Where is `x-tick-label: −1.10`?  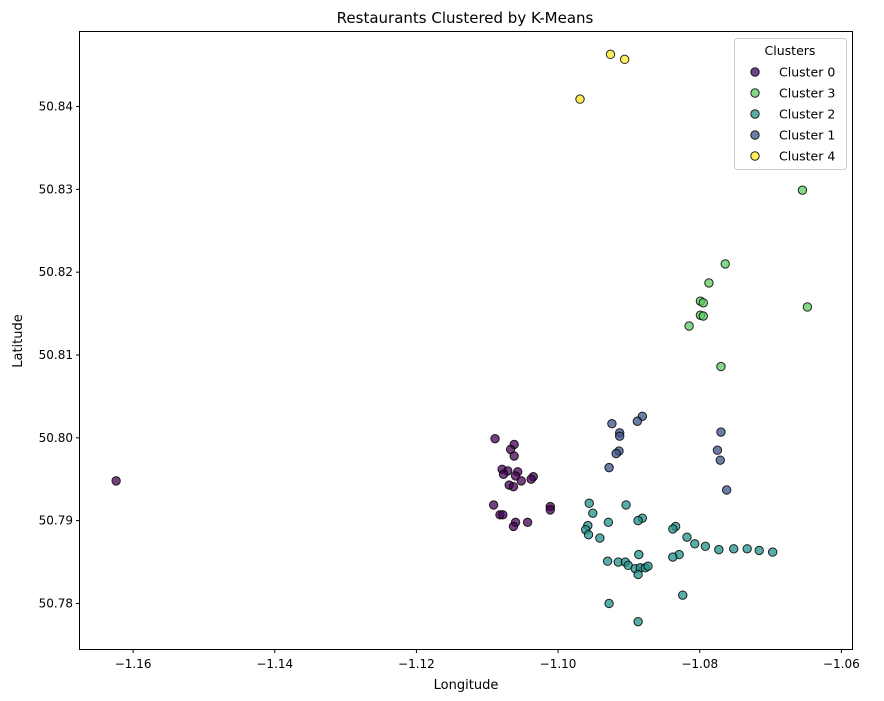
x-tick-label: −1.10 is located at coordinates (558, 664).